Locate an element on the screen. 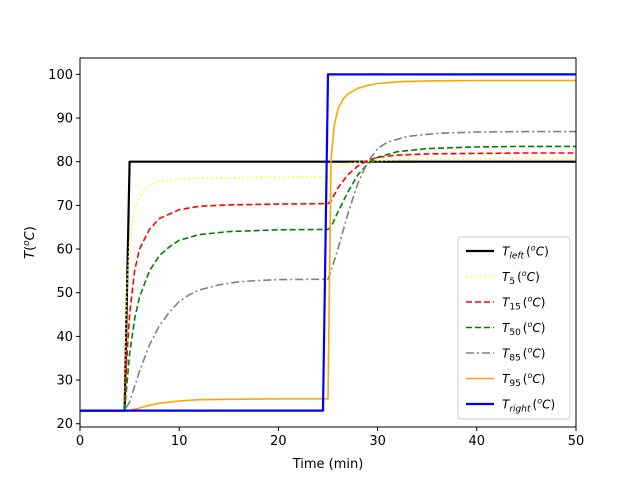  legend-label-85: T85 (oC) is located at coordinates (523, 355).